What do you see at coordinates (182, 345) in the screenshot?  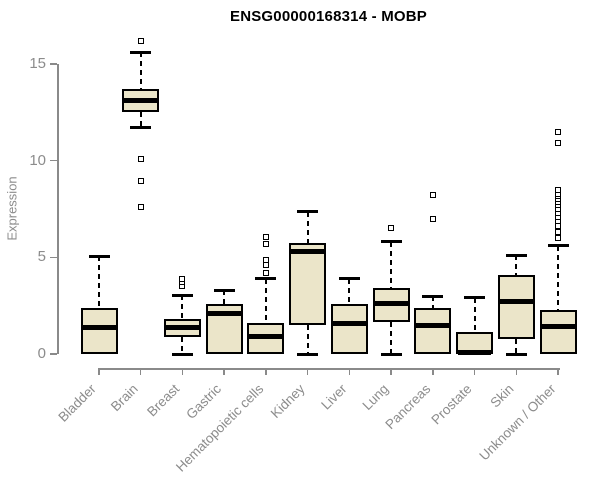 I see `lower-whisker-line-breast` at bounding box center [182, 345].